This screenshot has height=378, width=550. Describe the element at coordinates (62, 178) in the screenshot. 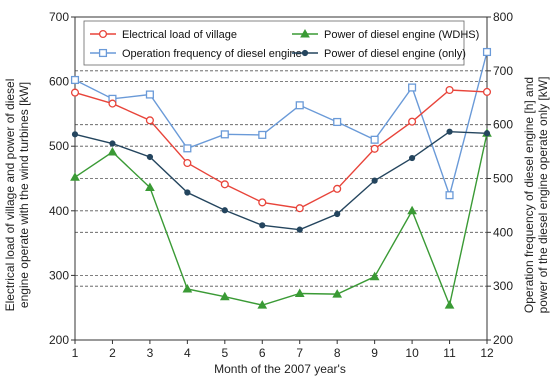

I see `left-axis-ticks: 200 300 400 500 600 700` at that location.